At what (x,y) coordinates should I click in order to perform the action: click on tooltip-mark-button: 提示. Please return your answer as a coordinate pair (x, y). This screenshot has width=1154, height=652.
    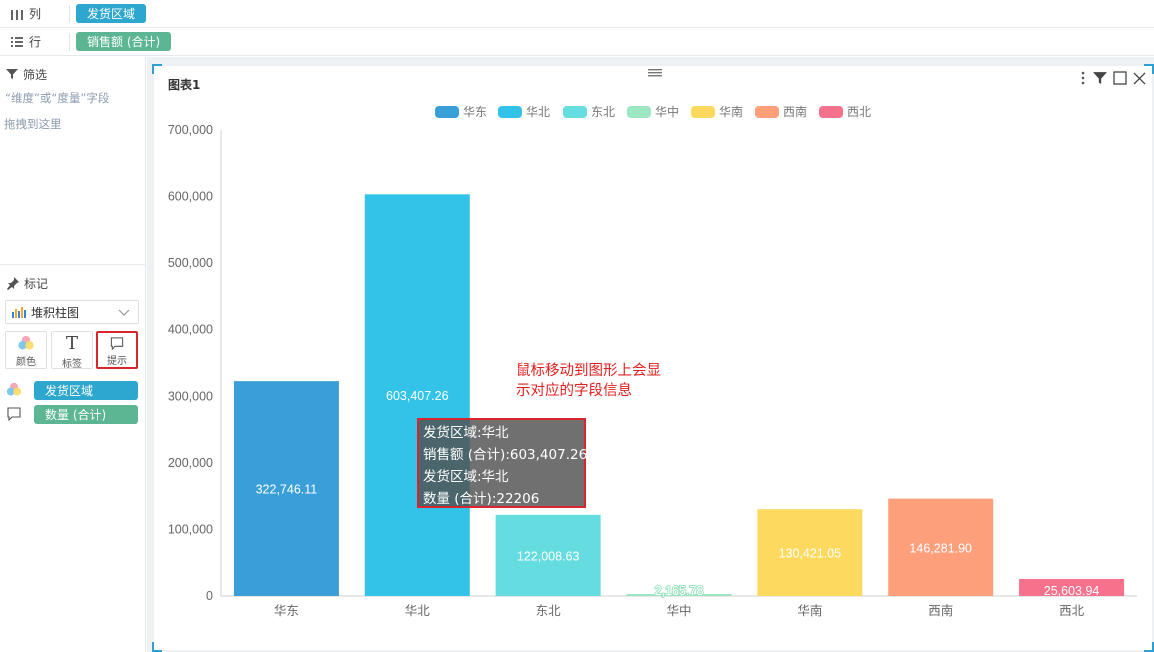
    Looking at the image, I should click on (117, 350).